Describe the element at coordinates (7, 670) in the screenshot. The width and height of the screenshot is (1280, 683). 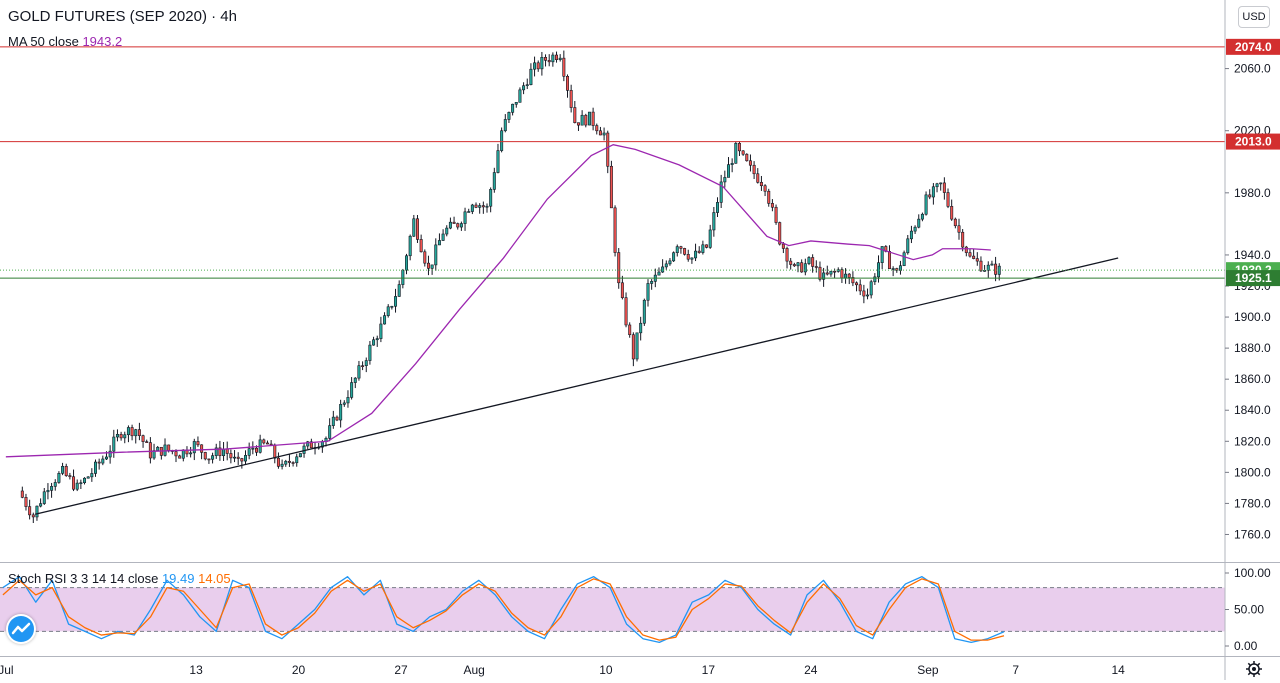
I see `time-tick-label: Jul` at that location.